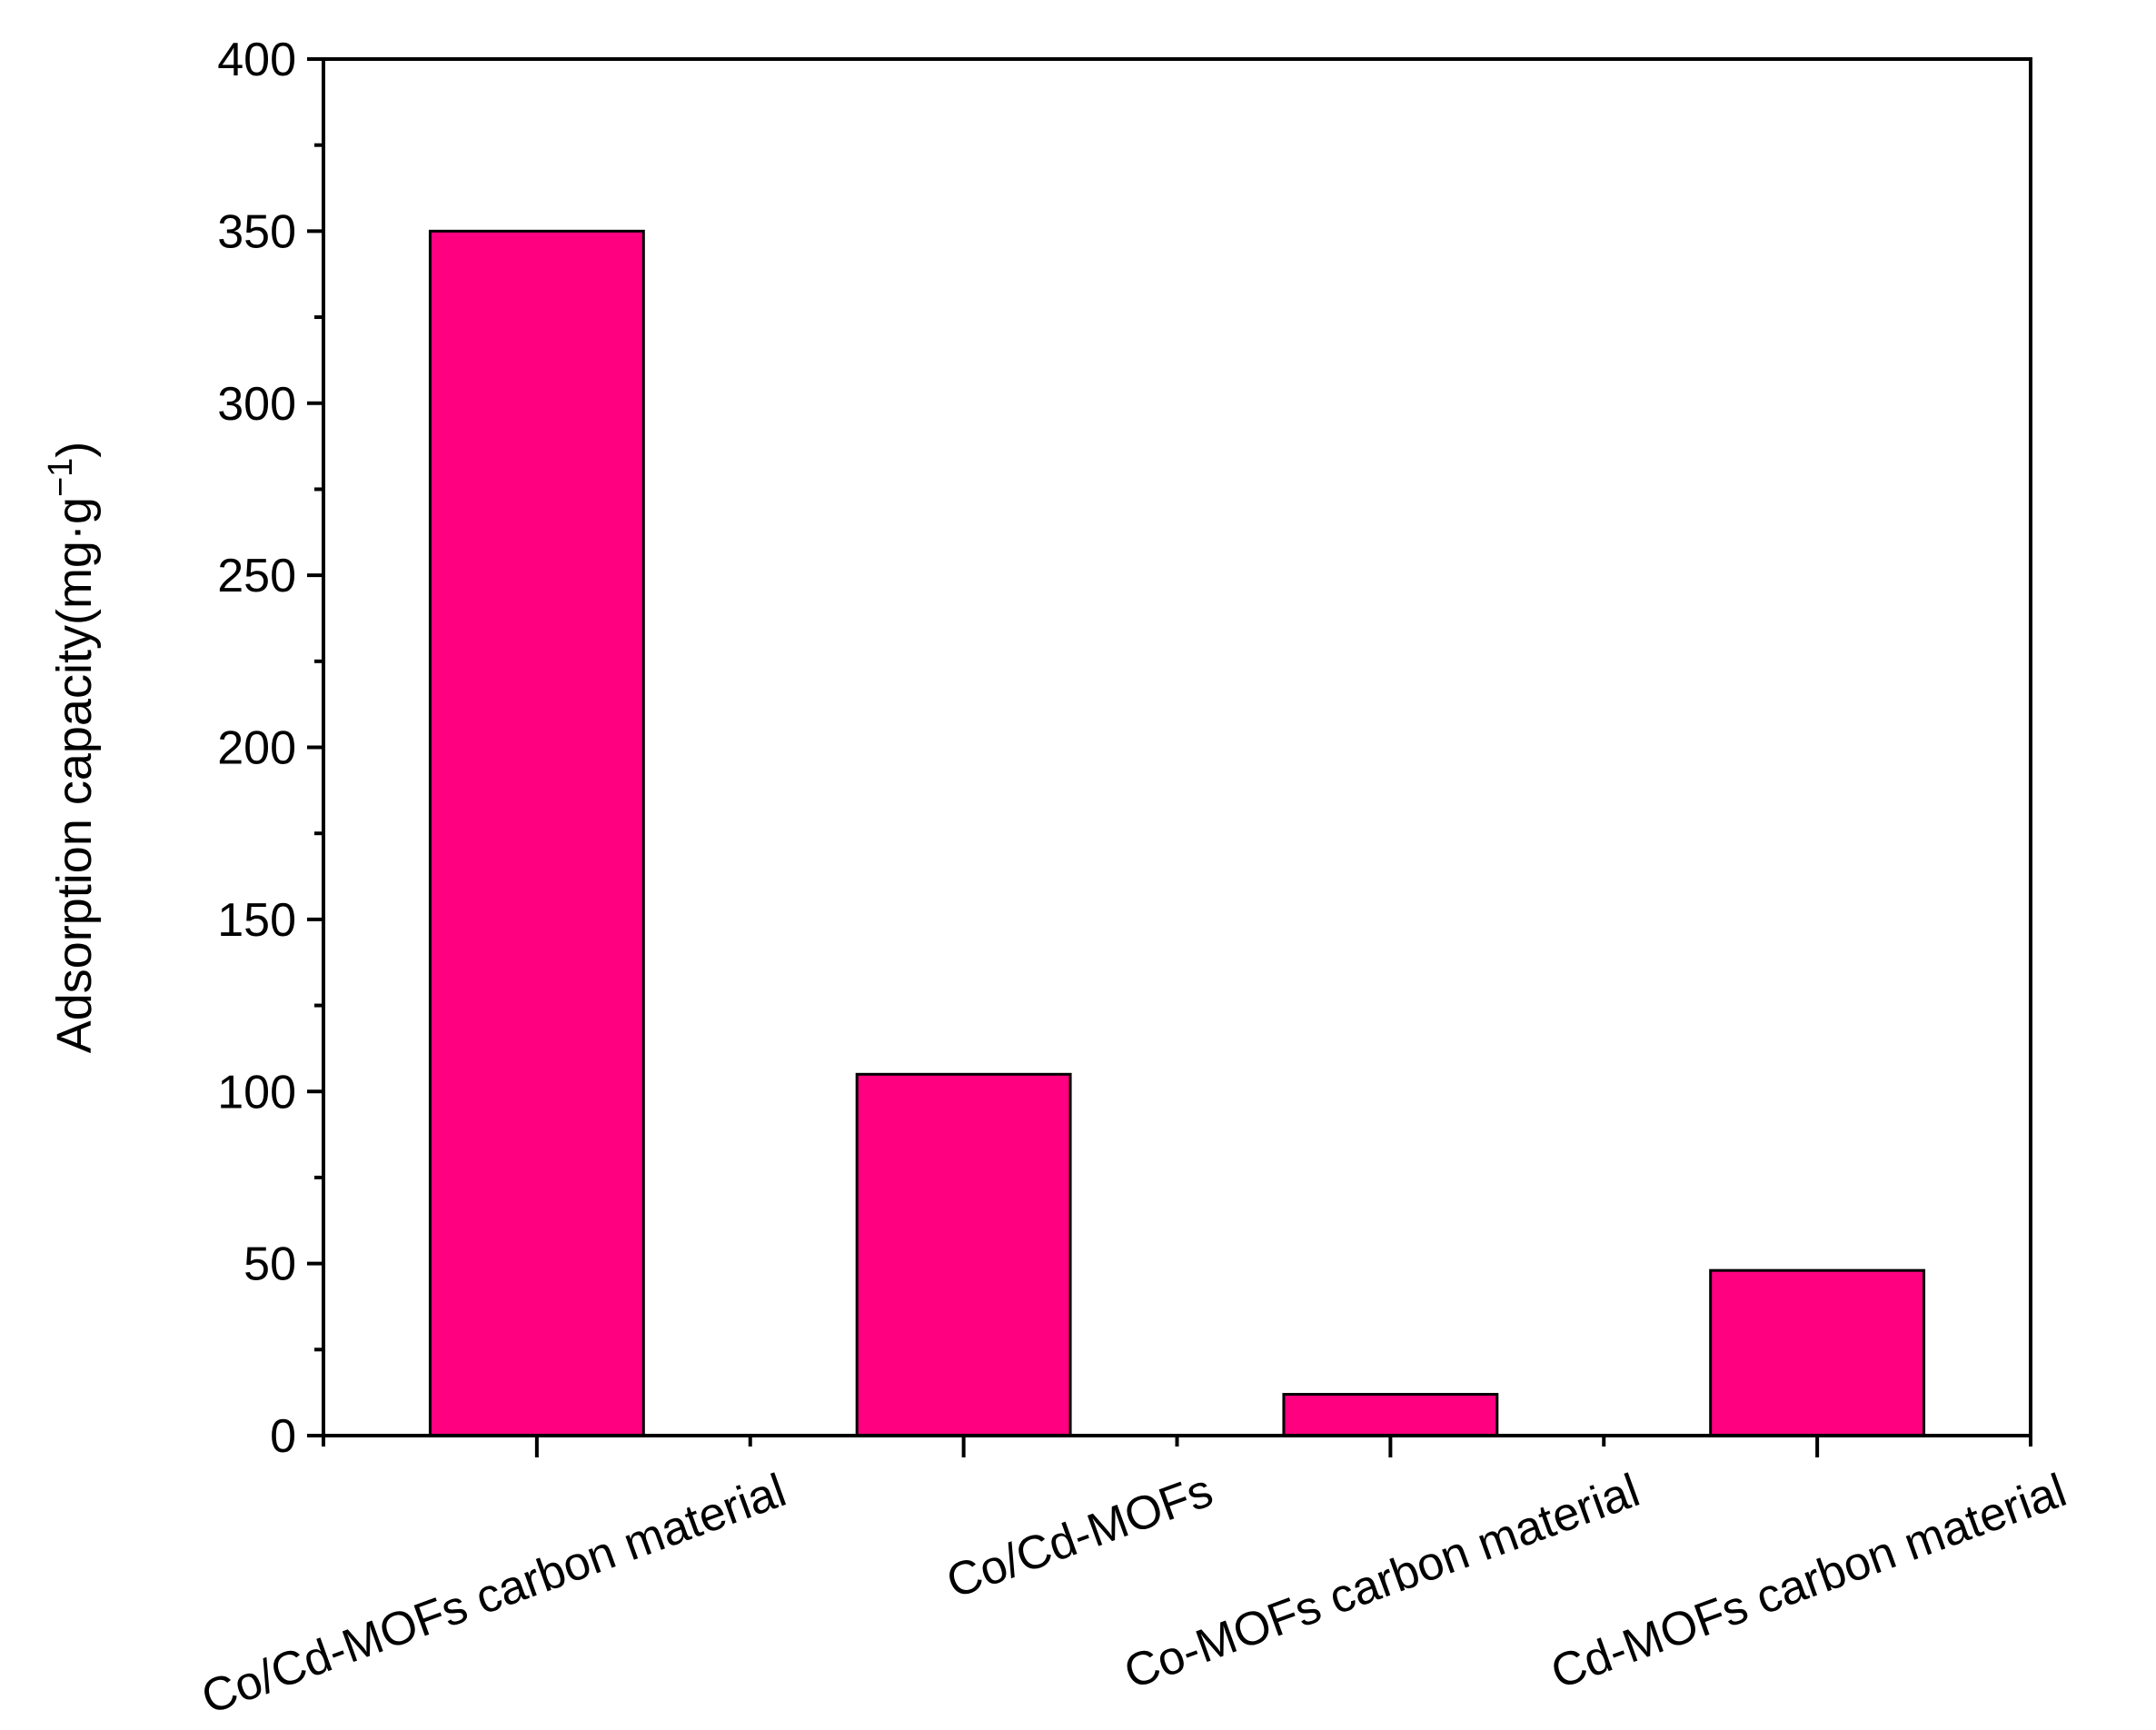  I want to click on y-tick-label: 50, so click(269, 1264).